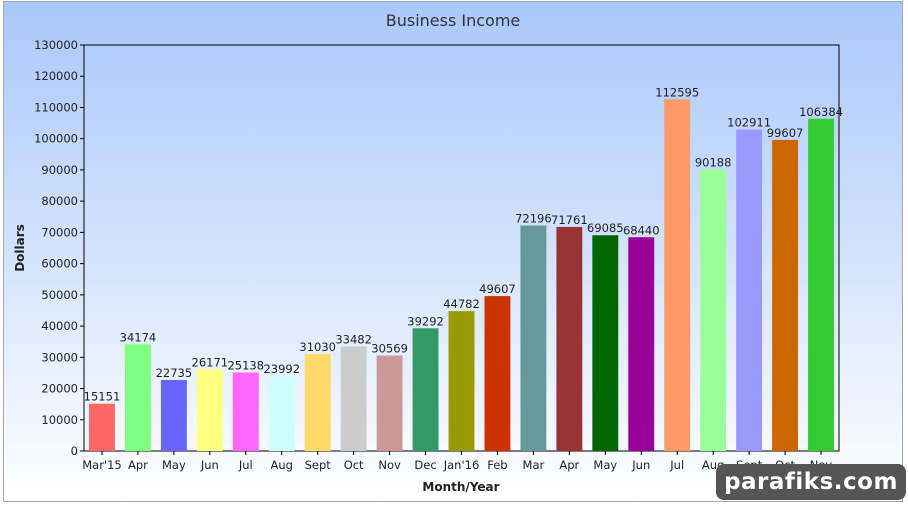 This screenshot has height=505, width=908. Describe the element at coordinates (138, 337) in the screenshot. I see `data-label: 34174` at that location.